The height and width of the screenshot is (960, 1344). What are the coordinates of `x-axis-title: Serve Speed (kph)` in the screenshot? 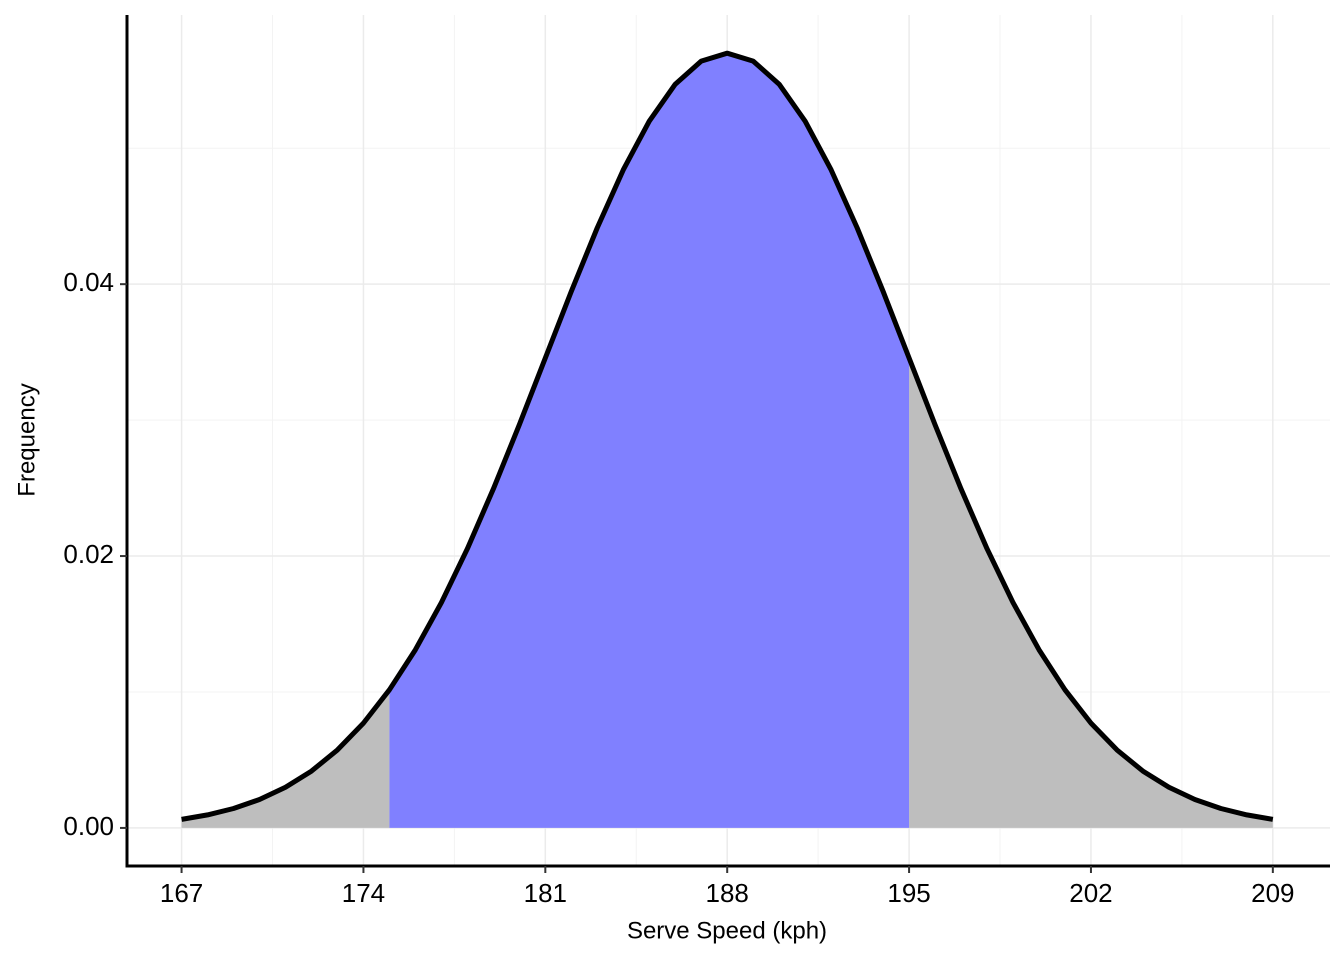 It's located at (727, 930).